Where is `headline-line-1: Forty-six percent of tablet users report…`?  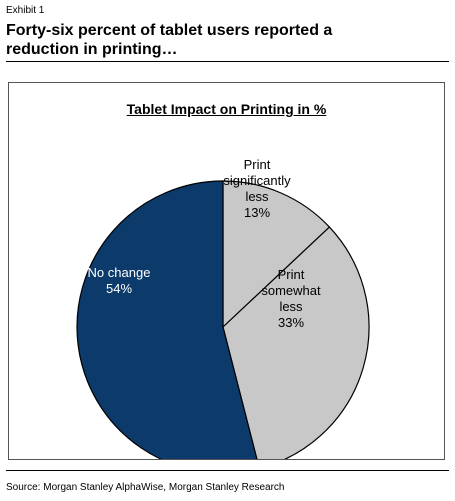
headline-line-1: Forty-six percent of tablet users report… is located at coordinates (169, 30).